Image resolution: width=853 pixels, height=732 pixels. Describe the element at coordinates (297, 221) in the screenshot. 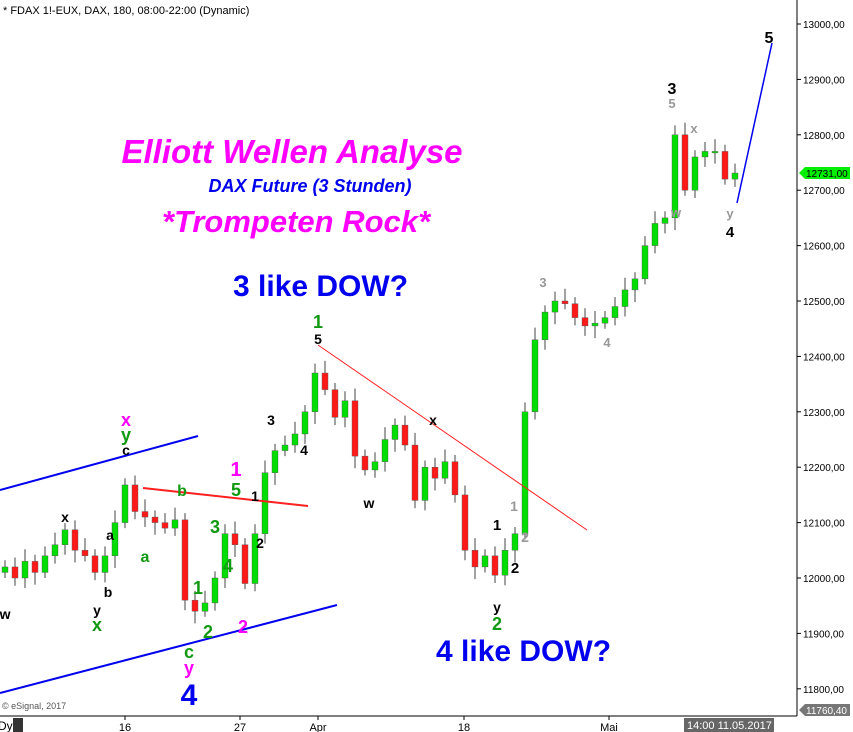

I see `analysis-tagline: *Trompeten Rock*` at that location.